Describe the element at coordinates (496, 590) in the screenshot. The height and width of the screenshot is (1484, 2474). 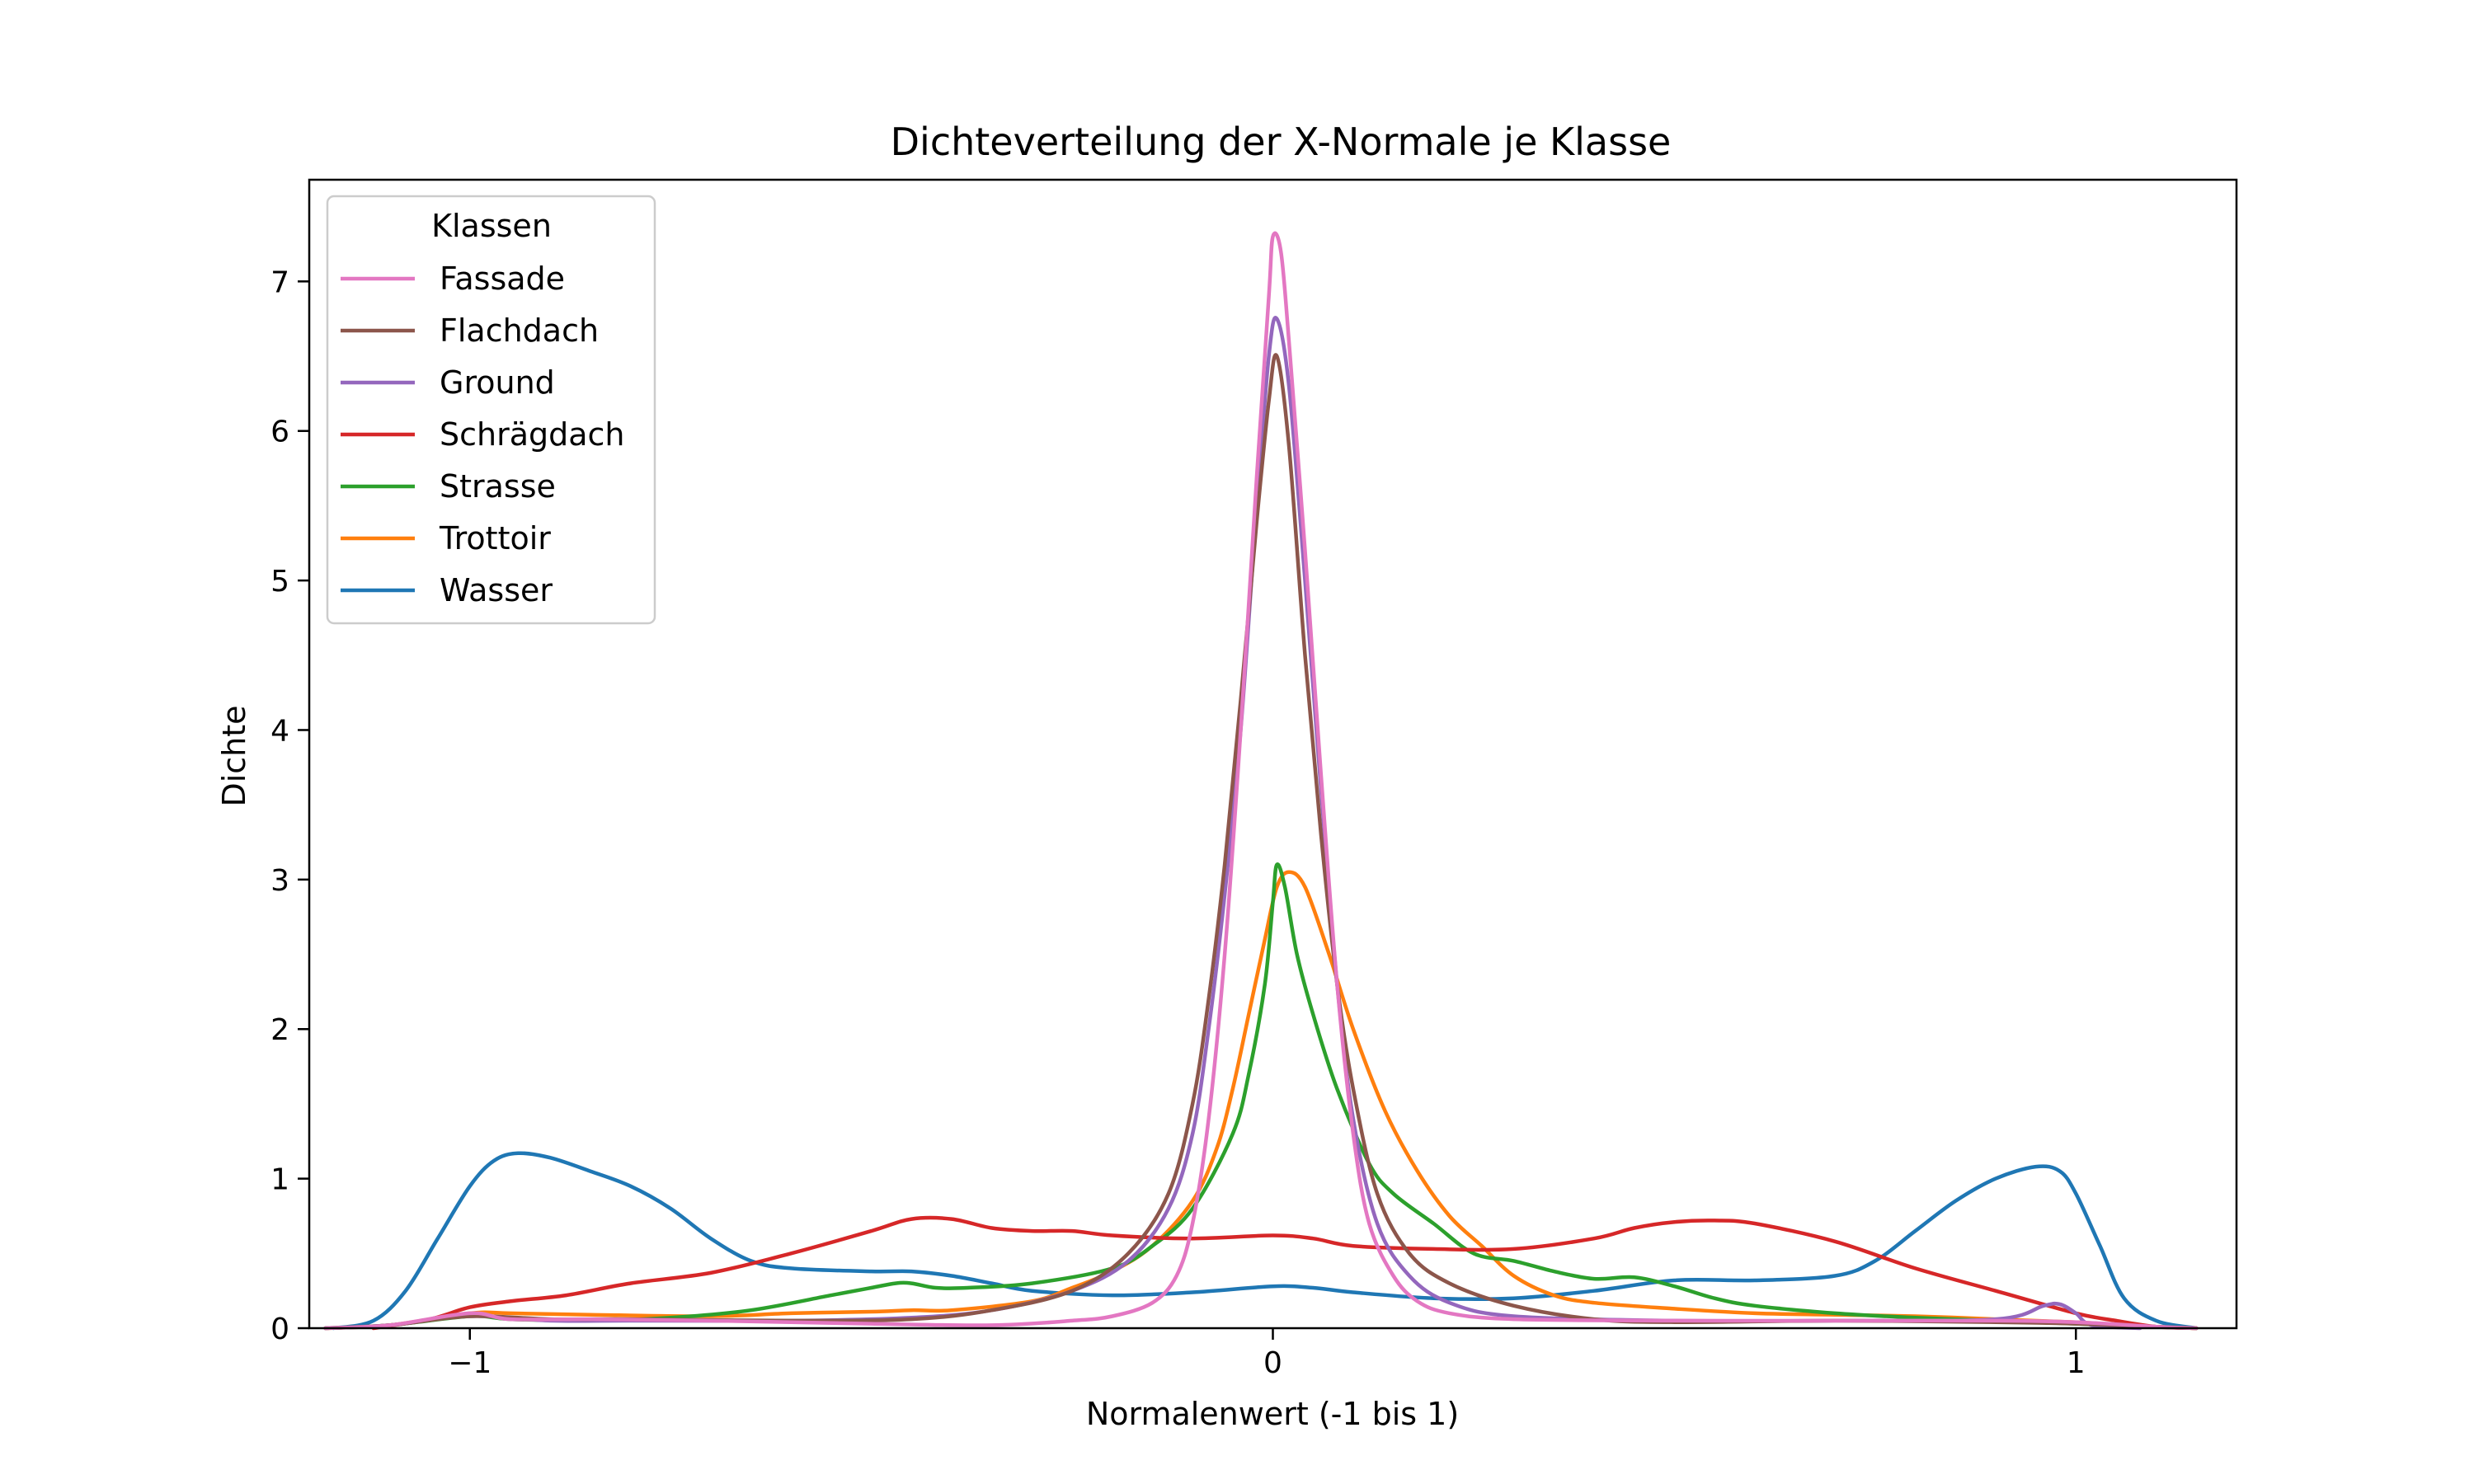
I see `legend-label: Wasser` at that location.